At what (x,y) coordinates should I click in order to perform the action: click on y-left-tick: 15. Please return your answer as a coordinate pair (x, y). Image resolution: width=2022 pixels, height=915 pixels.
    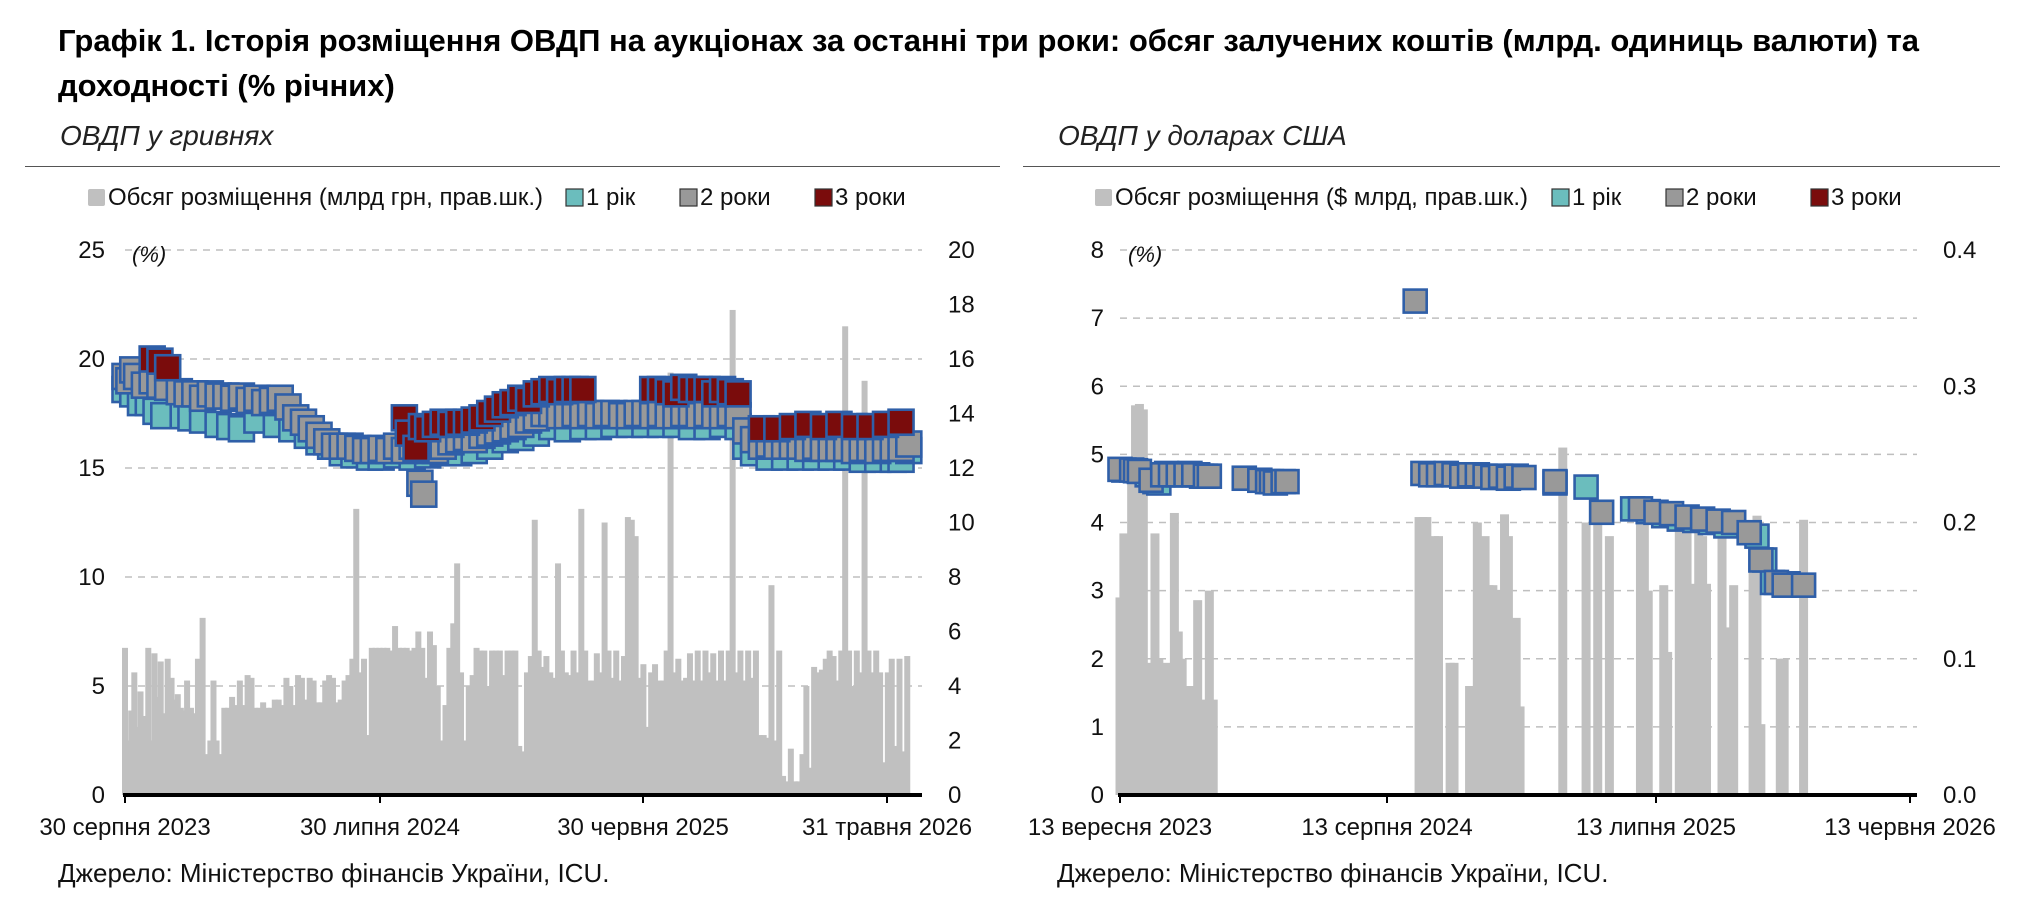
    Looking at the image, I should click on (91, 468).